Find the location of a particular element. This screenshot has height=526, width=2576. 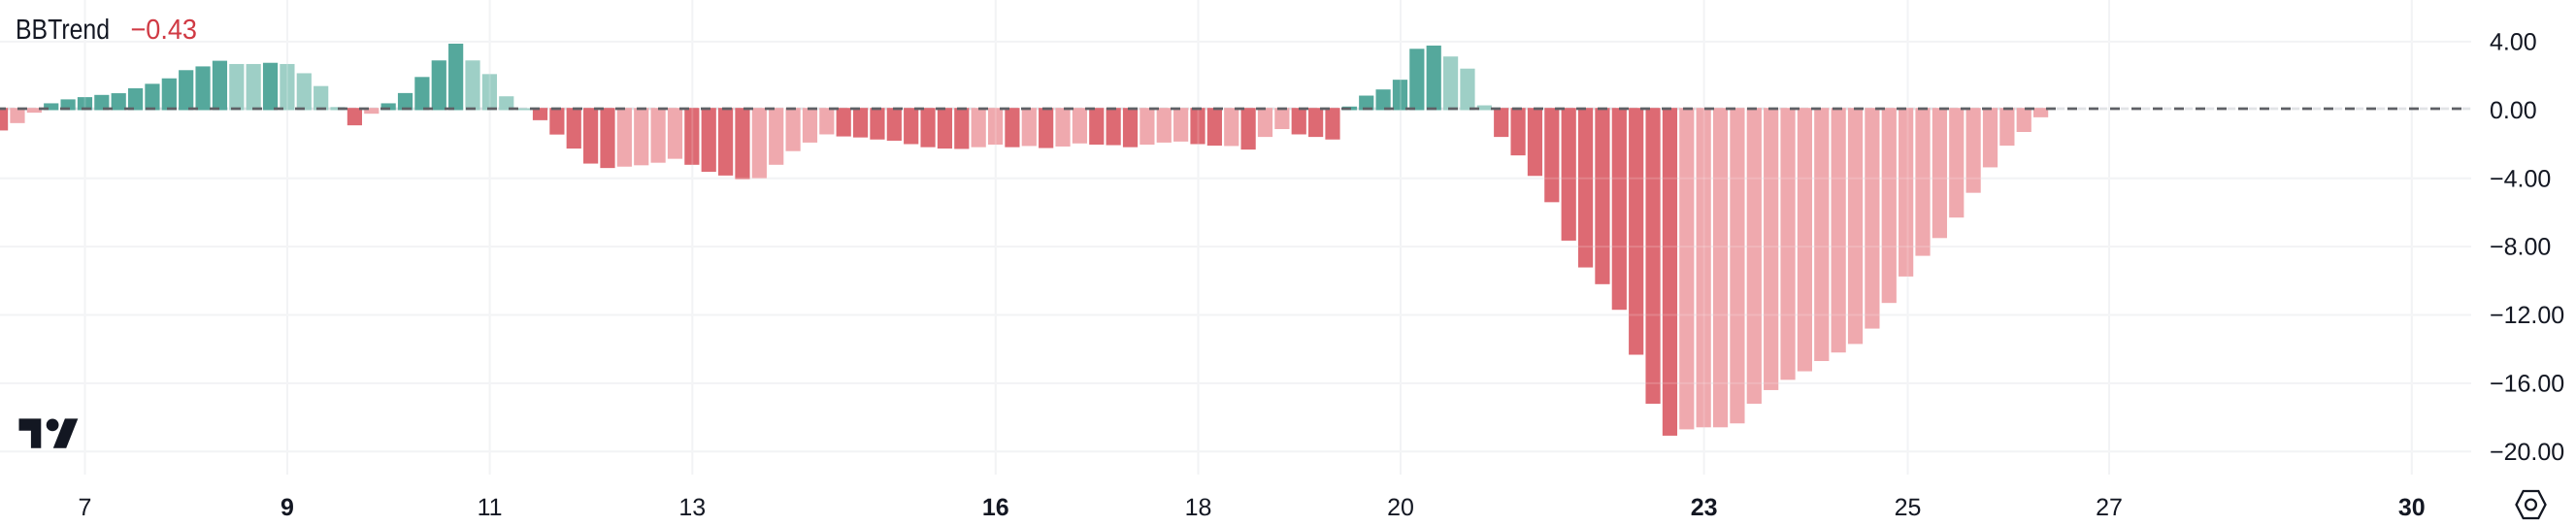

svg-text: 11 is located at coordinates (490, 508).